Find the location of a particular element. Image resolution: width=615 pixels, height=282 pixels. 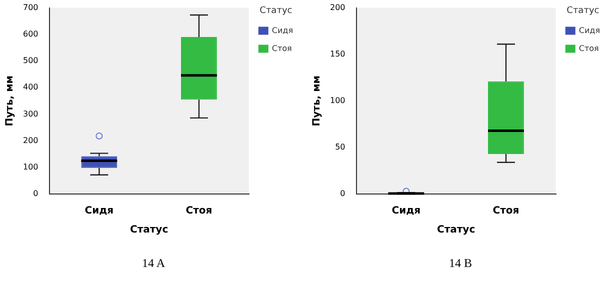

text: 14 A is located at coordinates (153, 263).